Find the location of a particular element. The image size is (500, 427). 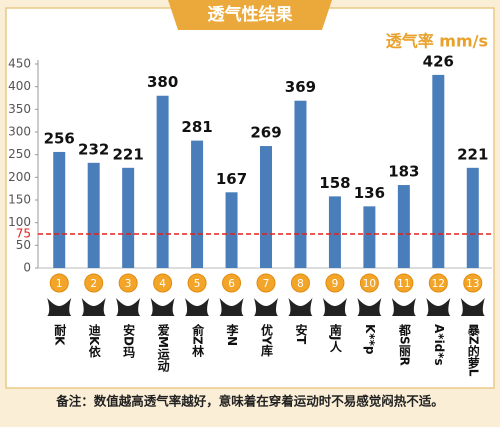

value-label: 426 is located at coordinates (438, 61).